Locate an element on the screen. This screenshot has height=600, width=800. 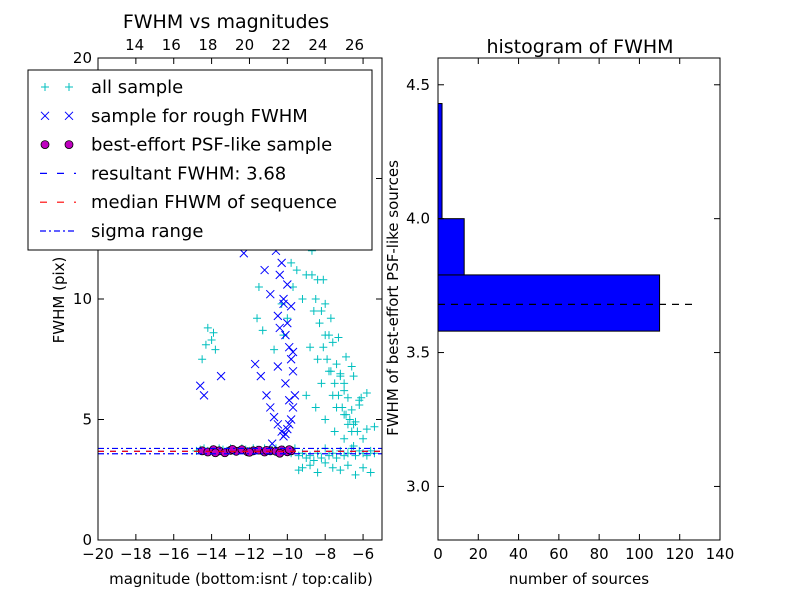
x-tick-label: −18 is located at coordinates (136, 554).